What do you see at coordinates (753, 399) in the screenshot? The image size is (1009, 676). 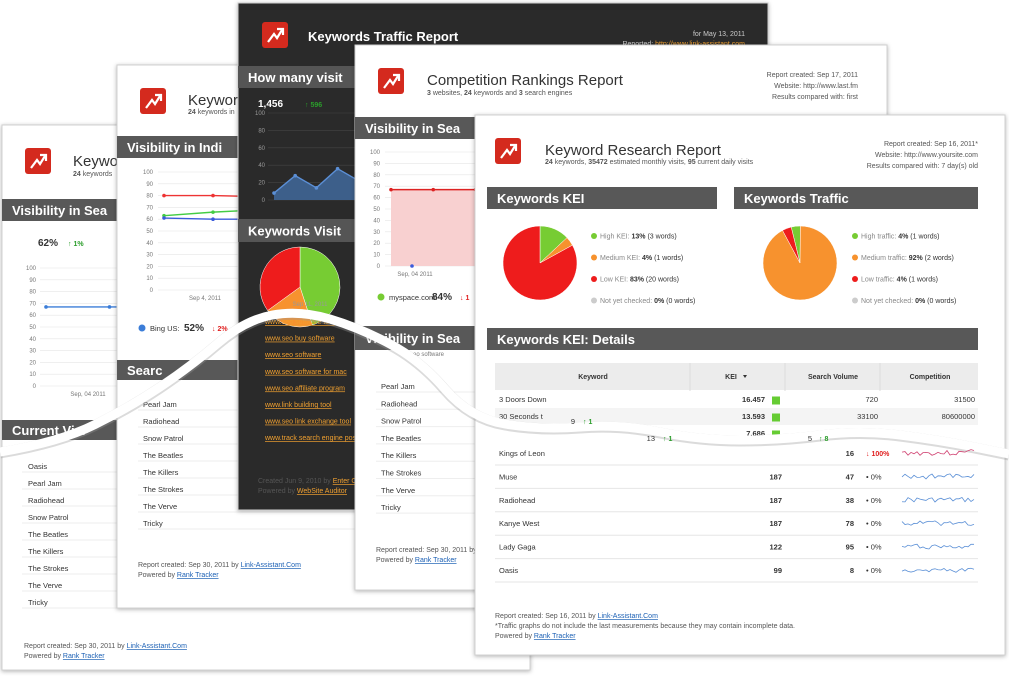 I see `kei-value: 16.457` at bounding box center [753, 399].